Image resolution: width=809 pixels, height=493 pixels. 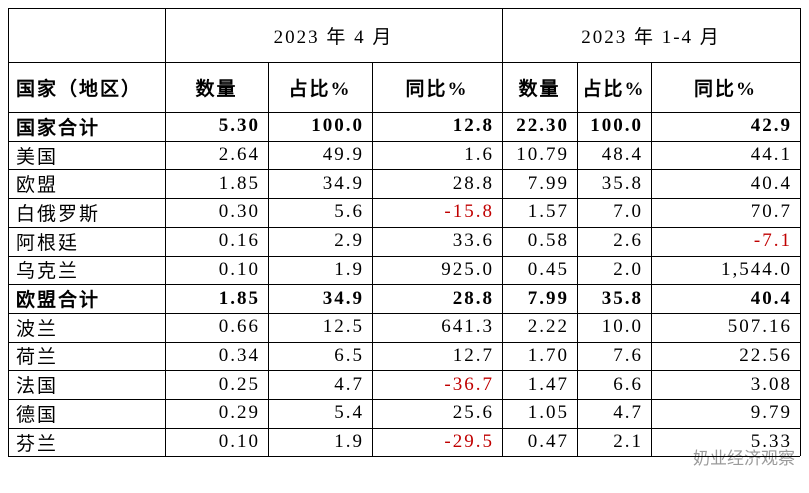 I want to click on cell-value: 6.6, so click(x=628, y=384).